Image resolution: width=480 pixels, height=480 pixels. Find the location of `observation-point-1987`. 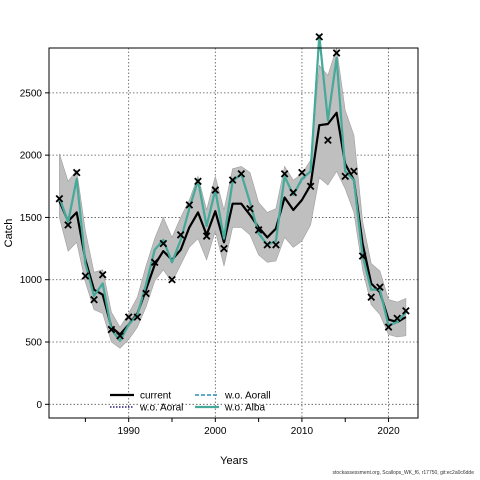

observation-point-1987 is located at coordinates (102, 274).